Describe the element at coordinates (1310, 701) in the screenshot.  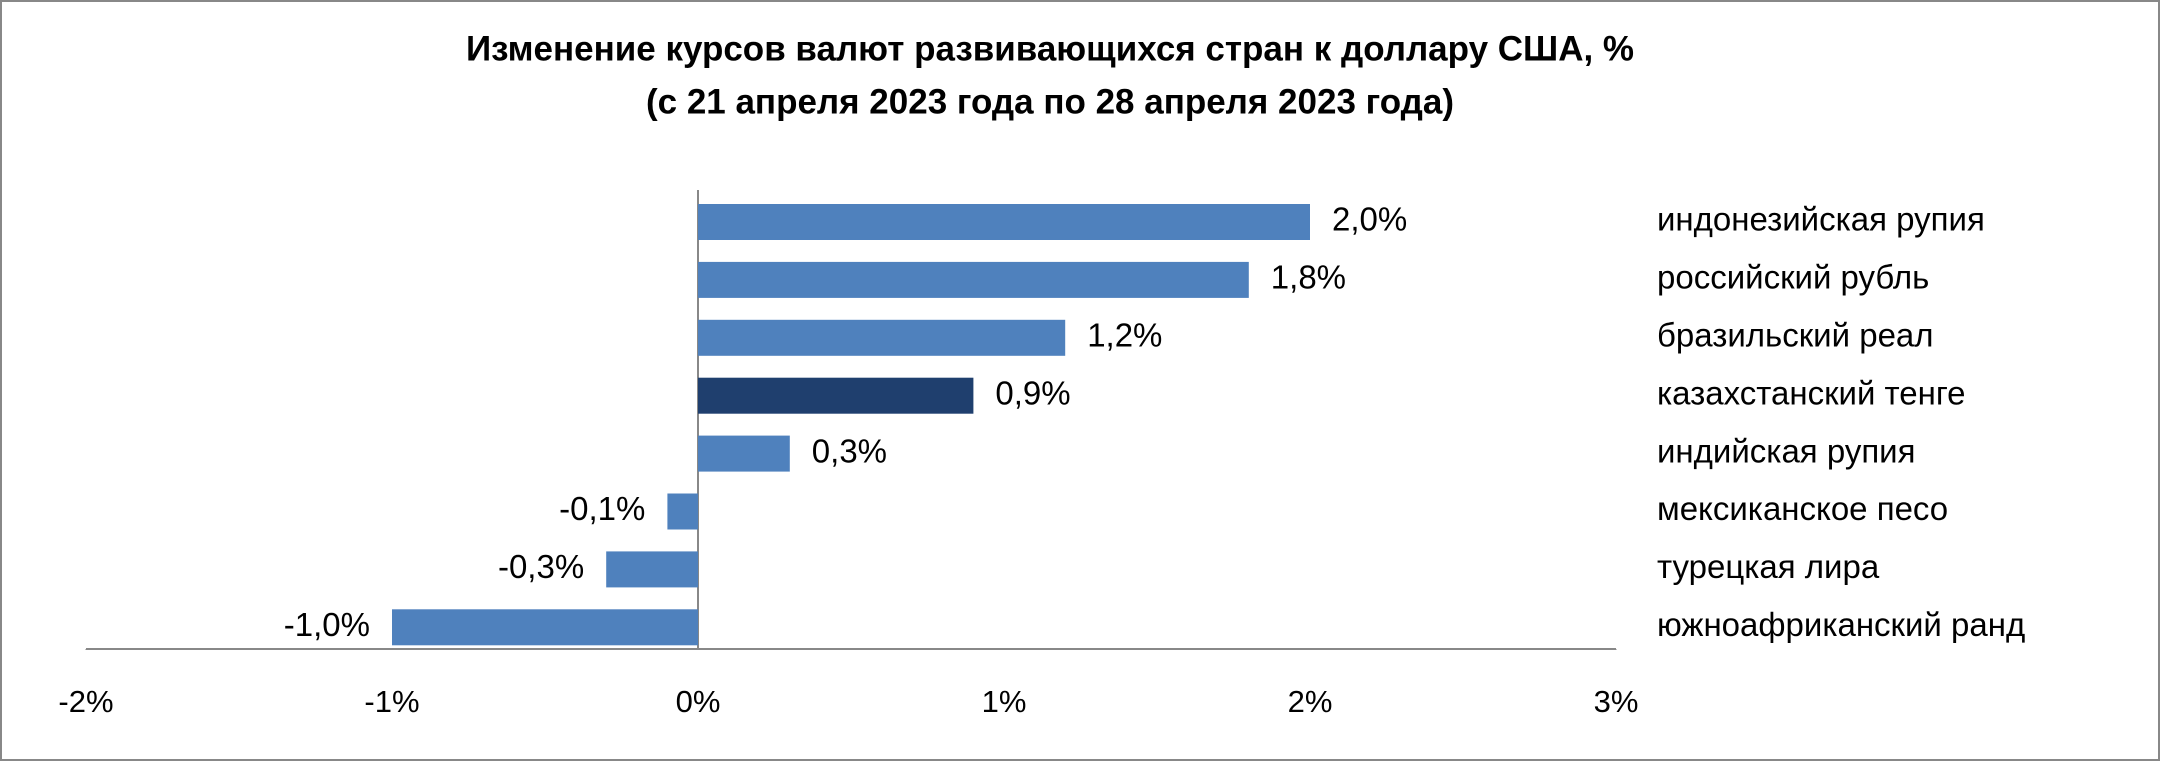
I see `x-tick-label: 2%` at that location.